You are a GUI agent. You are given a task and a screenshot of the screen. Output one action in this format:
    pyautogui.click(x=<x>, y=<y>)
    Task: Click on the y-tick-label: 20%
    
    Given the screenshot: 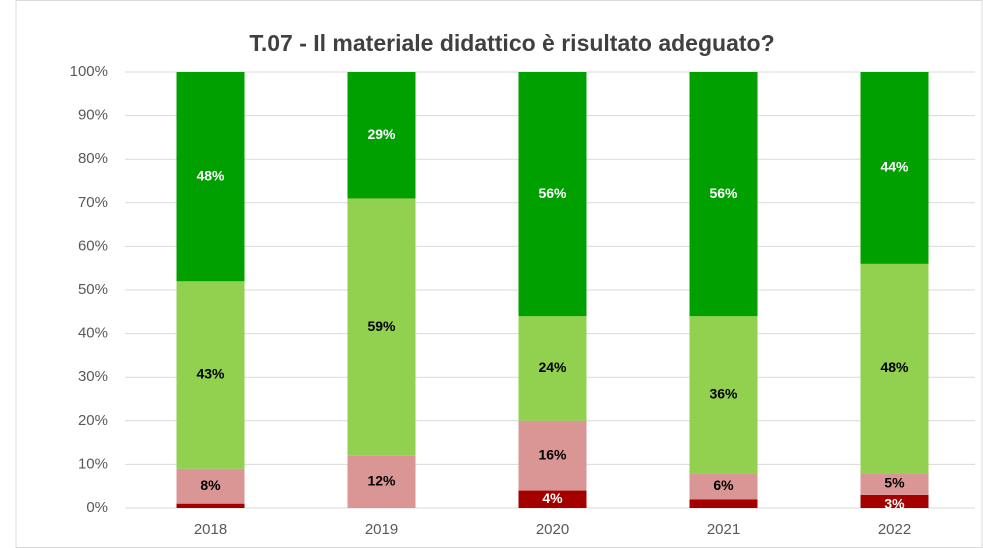 What is the action you would take?
    pyautogui.click(x=93, y=420)
    